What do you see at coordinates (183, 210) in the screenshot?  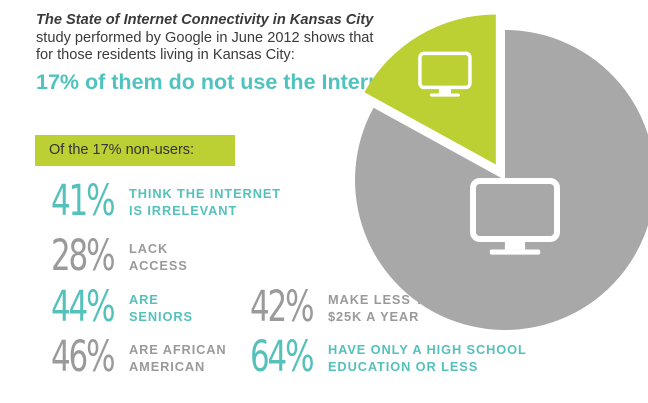 I see `stat-desc-line2: IS IRRELEVANT` at bounding box center [183, 210].